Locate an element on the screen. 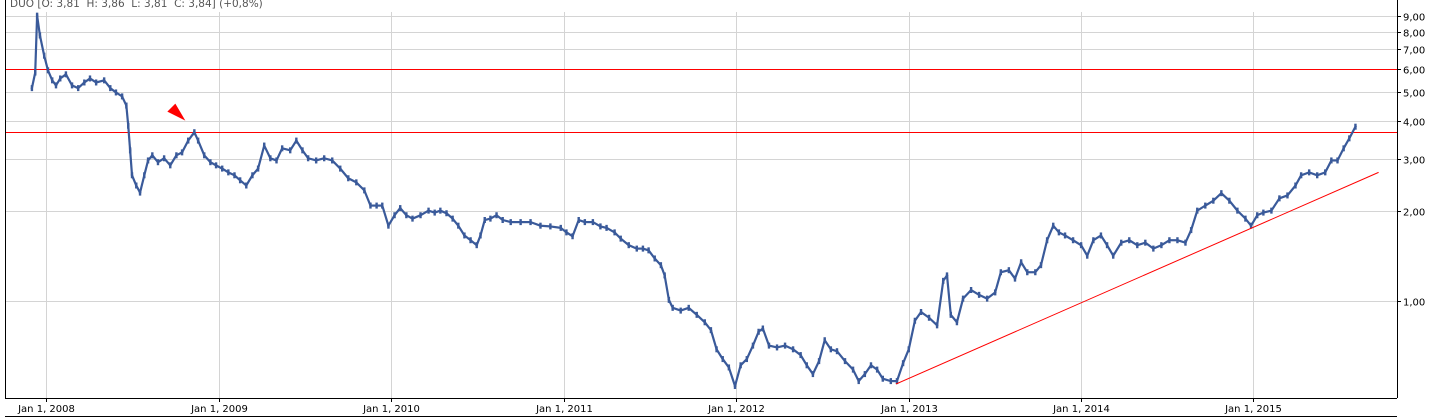 This screenshot has height=418, width=1452. y-tick-label: 5,00 is located at coordinates (1414, 94).